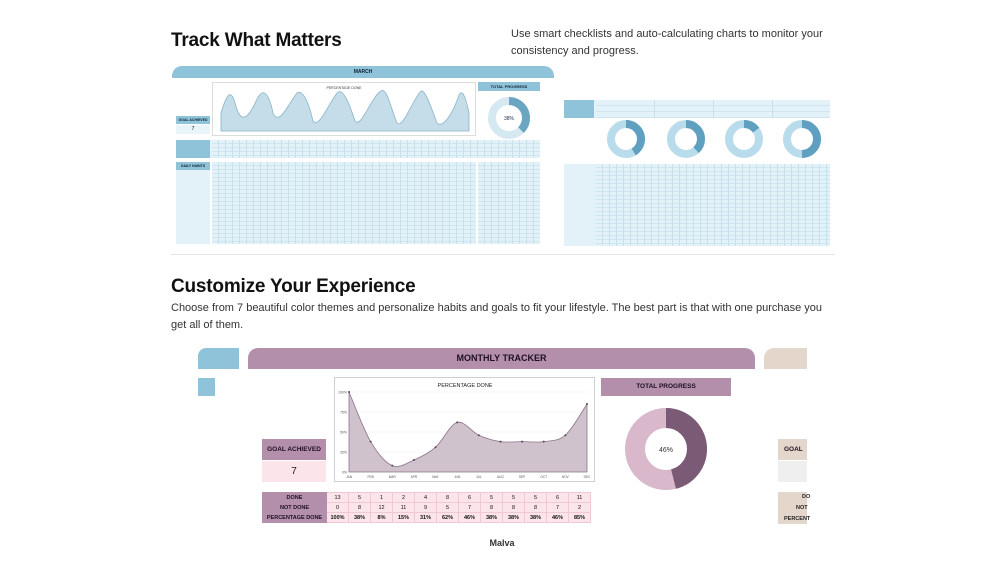 This screenshot has height=565, width=1005. I want to click on prev-theme-cell, so click(206, 387).